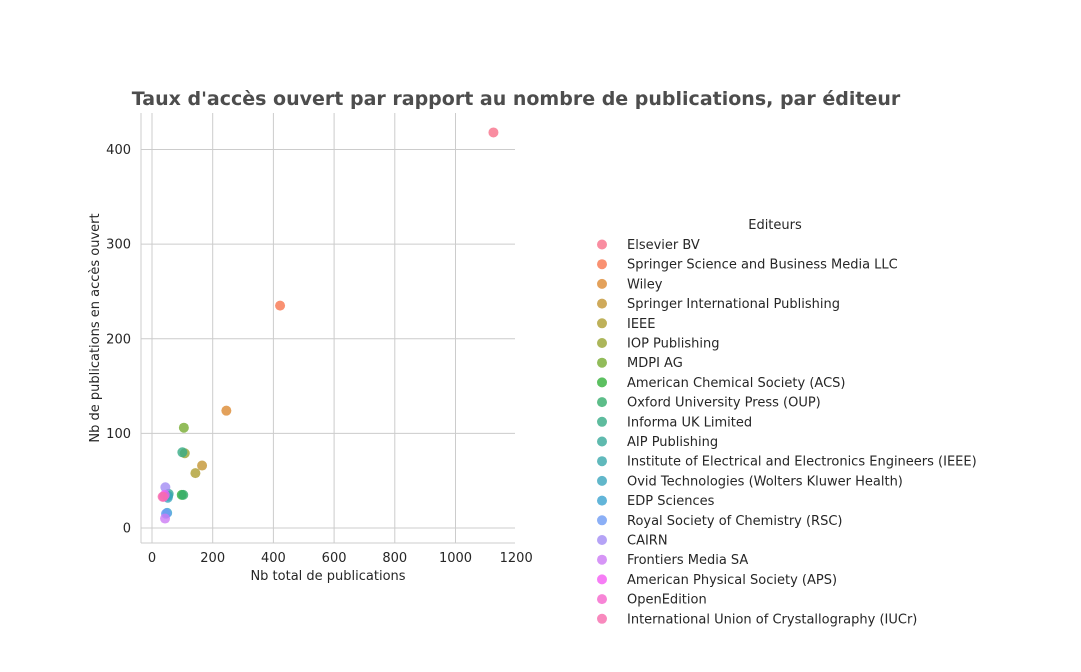  What do you see at coordinates (775, 225) in the screenshot?
I see `legend-title: Editeurs` at bounding box center [775, 225].